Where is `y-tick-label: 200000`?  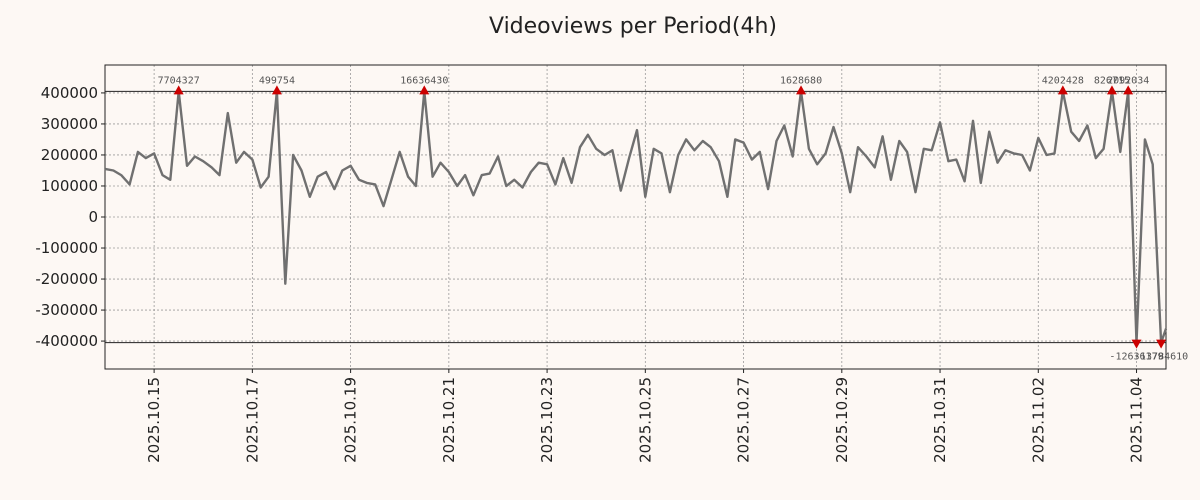
y-tick-label: 200000 is located at coordinates (69, 155).